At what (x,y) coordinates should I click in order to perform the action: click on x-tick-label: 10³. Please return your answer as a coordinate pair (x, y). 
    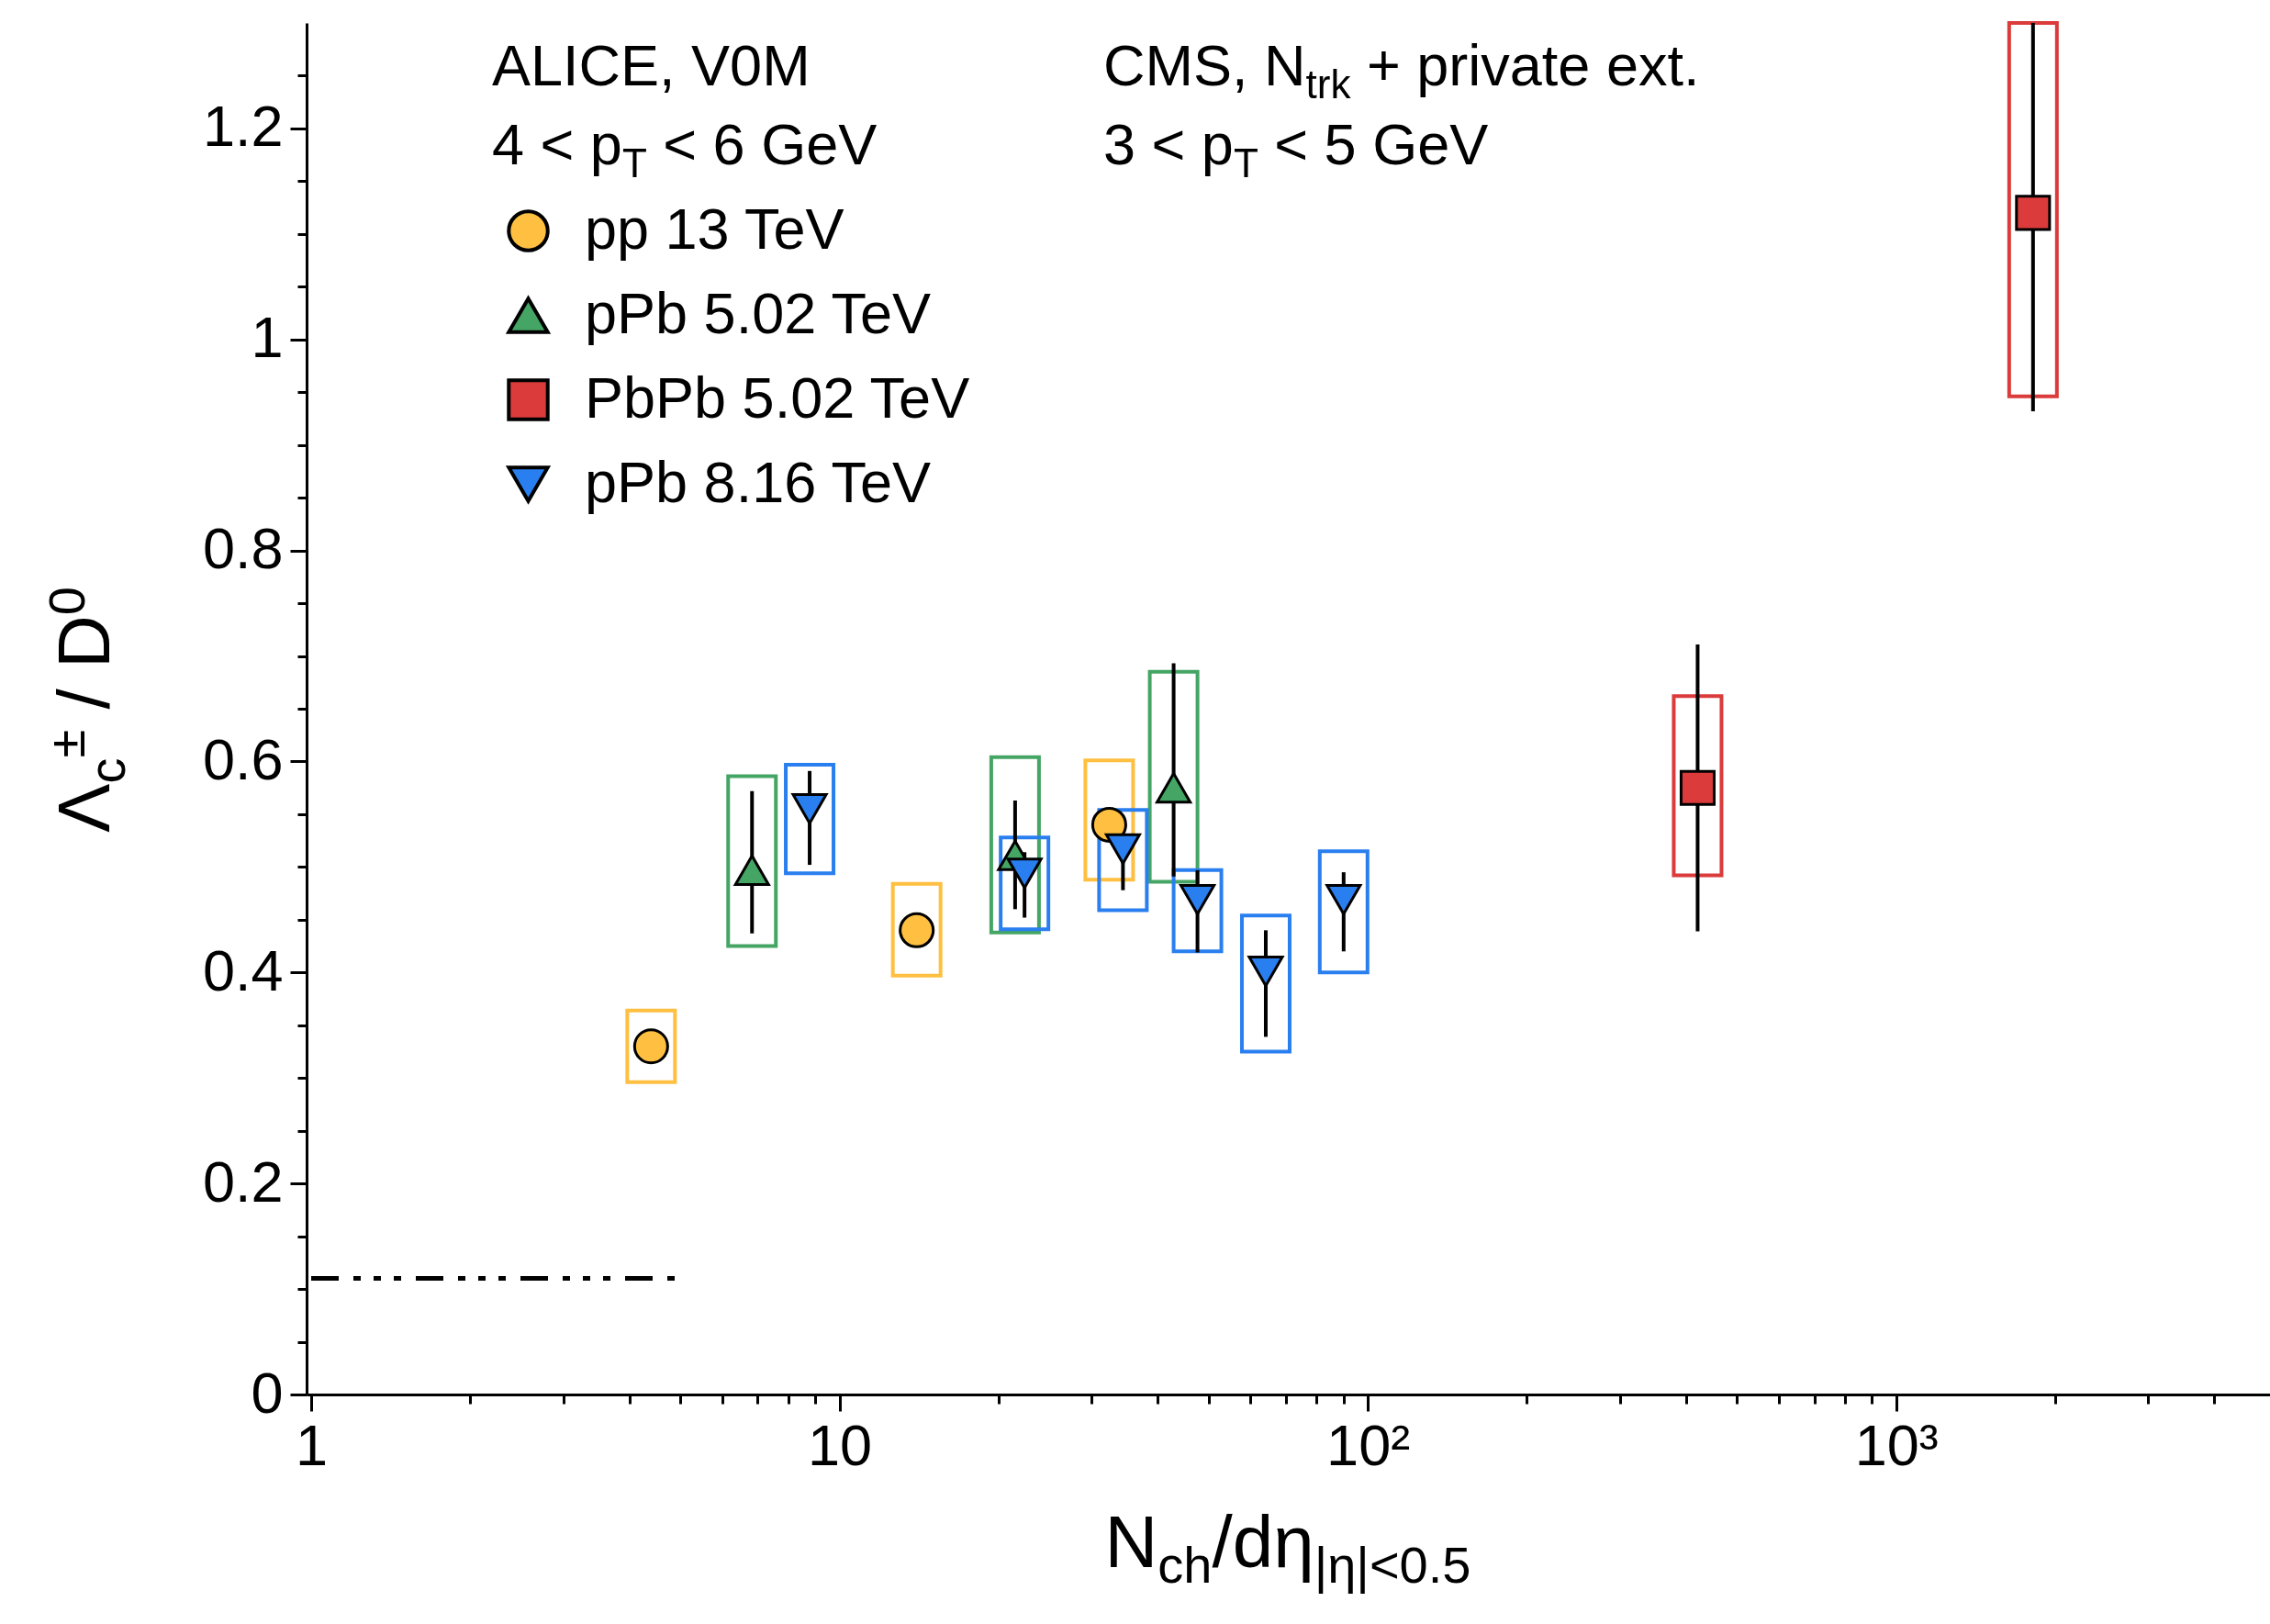
    Looking at the image, I should click on (1896, 1444).